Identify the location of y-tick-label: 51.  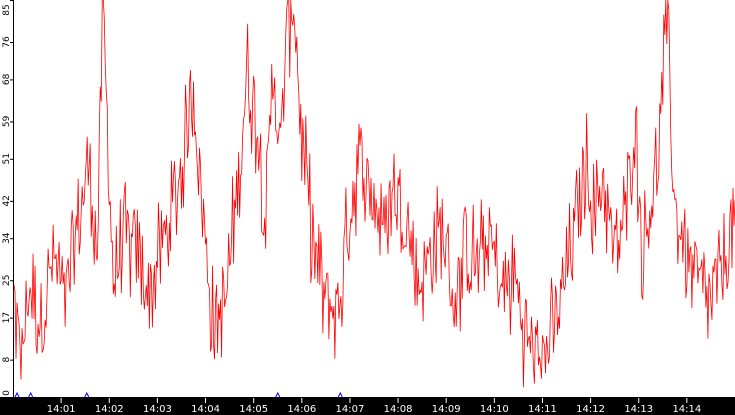
(7, 158).